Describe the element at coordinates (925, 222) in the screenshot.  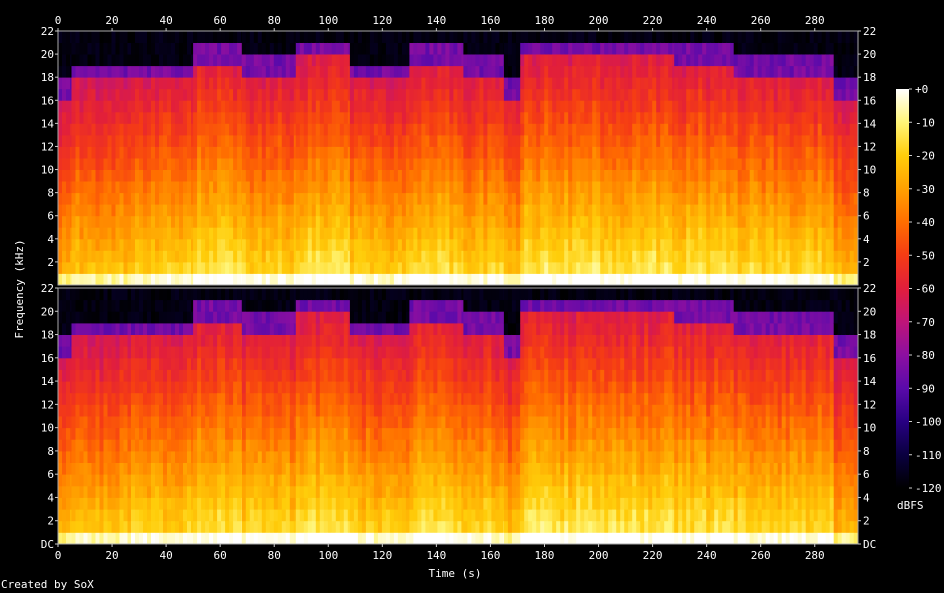
I see `colorbar-tick-label: -40` at that location.